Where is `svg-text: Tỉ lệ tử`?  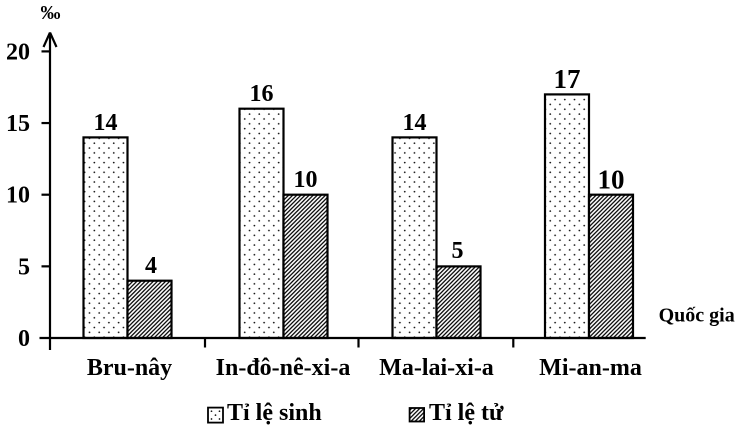
svg-text: Tỉ lệ tử is located at coordinates (466, 413).